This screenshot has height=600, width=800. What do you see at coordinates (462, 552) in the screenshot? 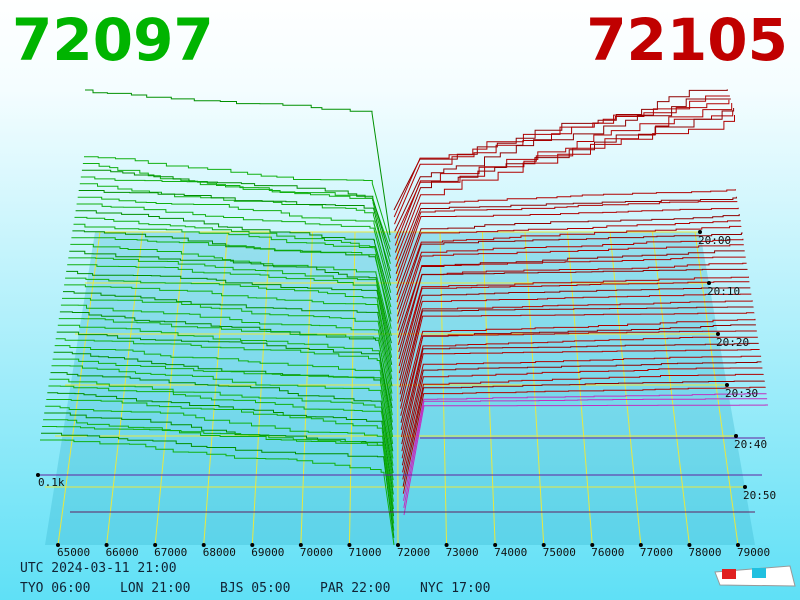
I see `price-label: 73000` at bounding box center [462, 552].